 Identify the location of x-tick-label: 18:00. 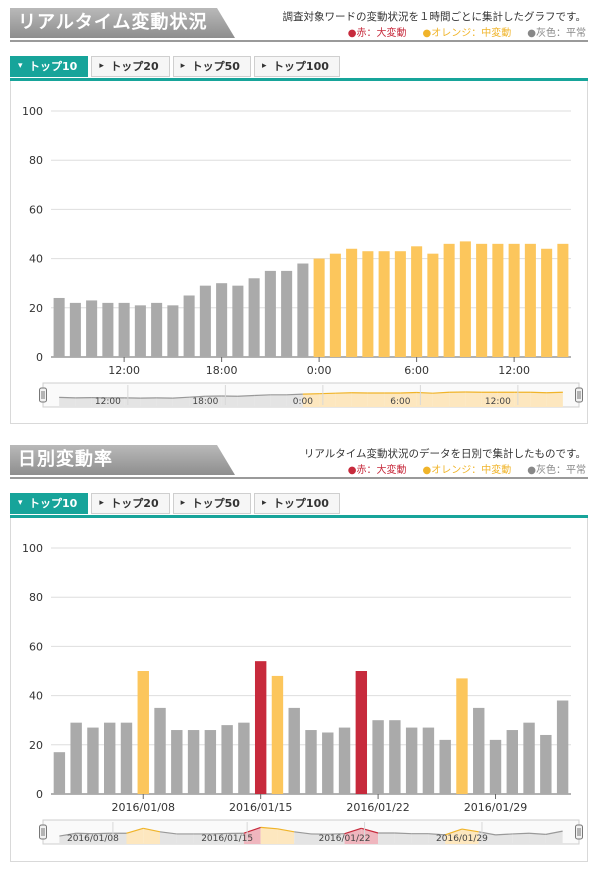
(222, 370).